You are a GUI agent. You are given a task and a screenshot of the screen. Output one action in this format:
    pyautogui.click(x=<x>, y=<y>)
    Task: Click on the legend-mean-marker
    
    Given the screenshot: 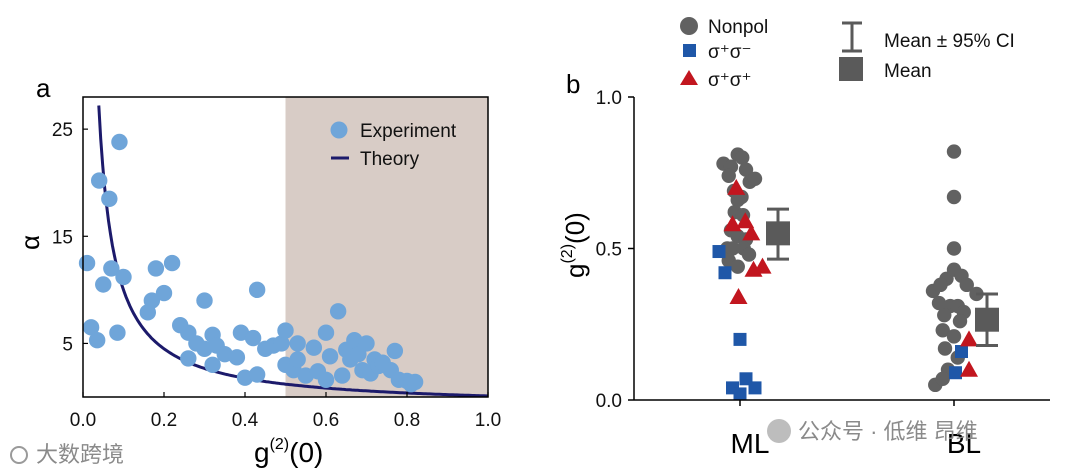 What is the action you would take?
    pyautogui.click(x=851, y=69)
    